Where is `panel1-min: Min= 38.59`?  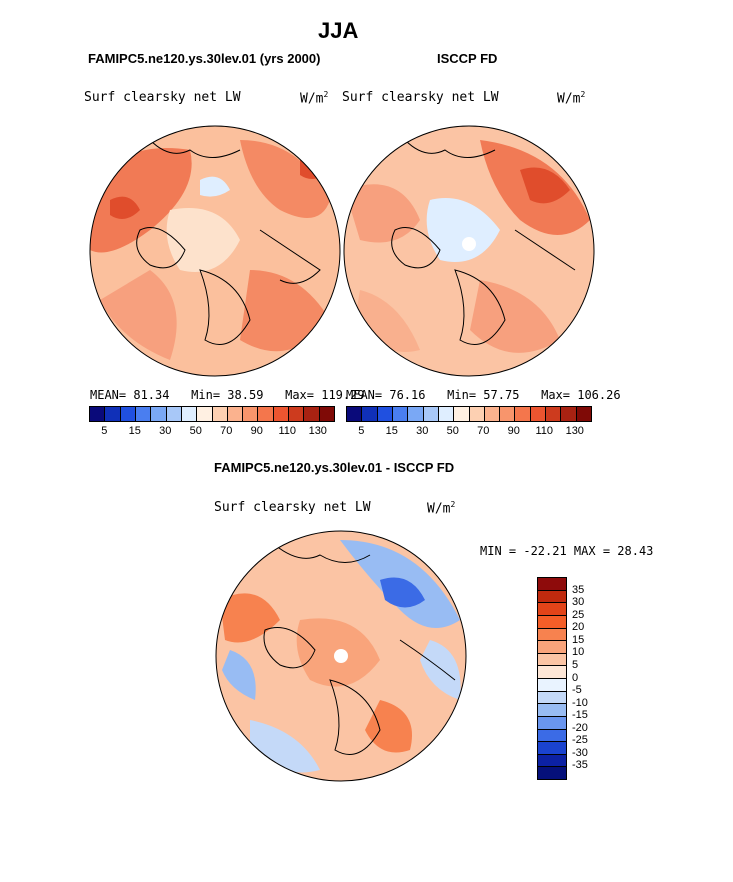 panel1-min: Min= 38.59 is located at coordinates (227, 395).